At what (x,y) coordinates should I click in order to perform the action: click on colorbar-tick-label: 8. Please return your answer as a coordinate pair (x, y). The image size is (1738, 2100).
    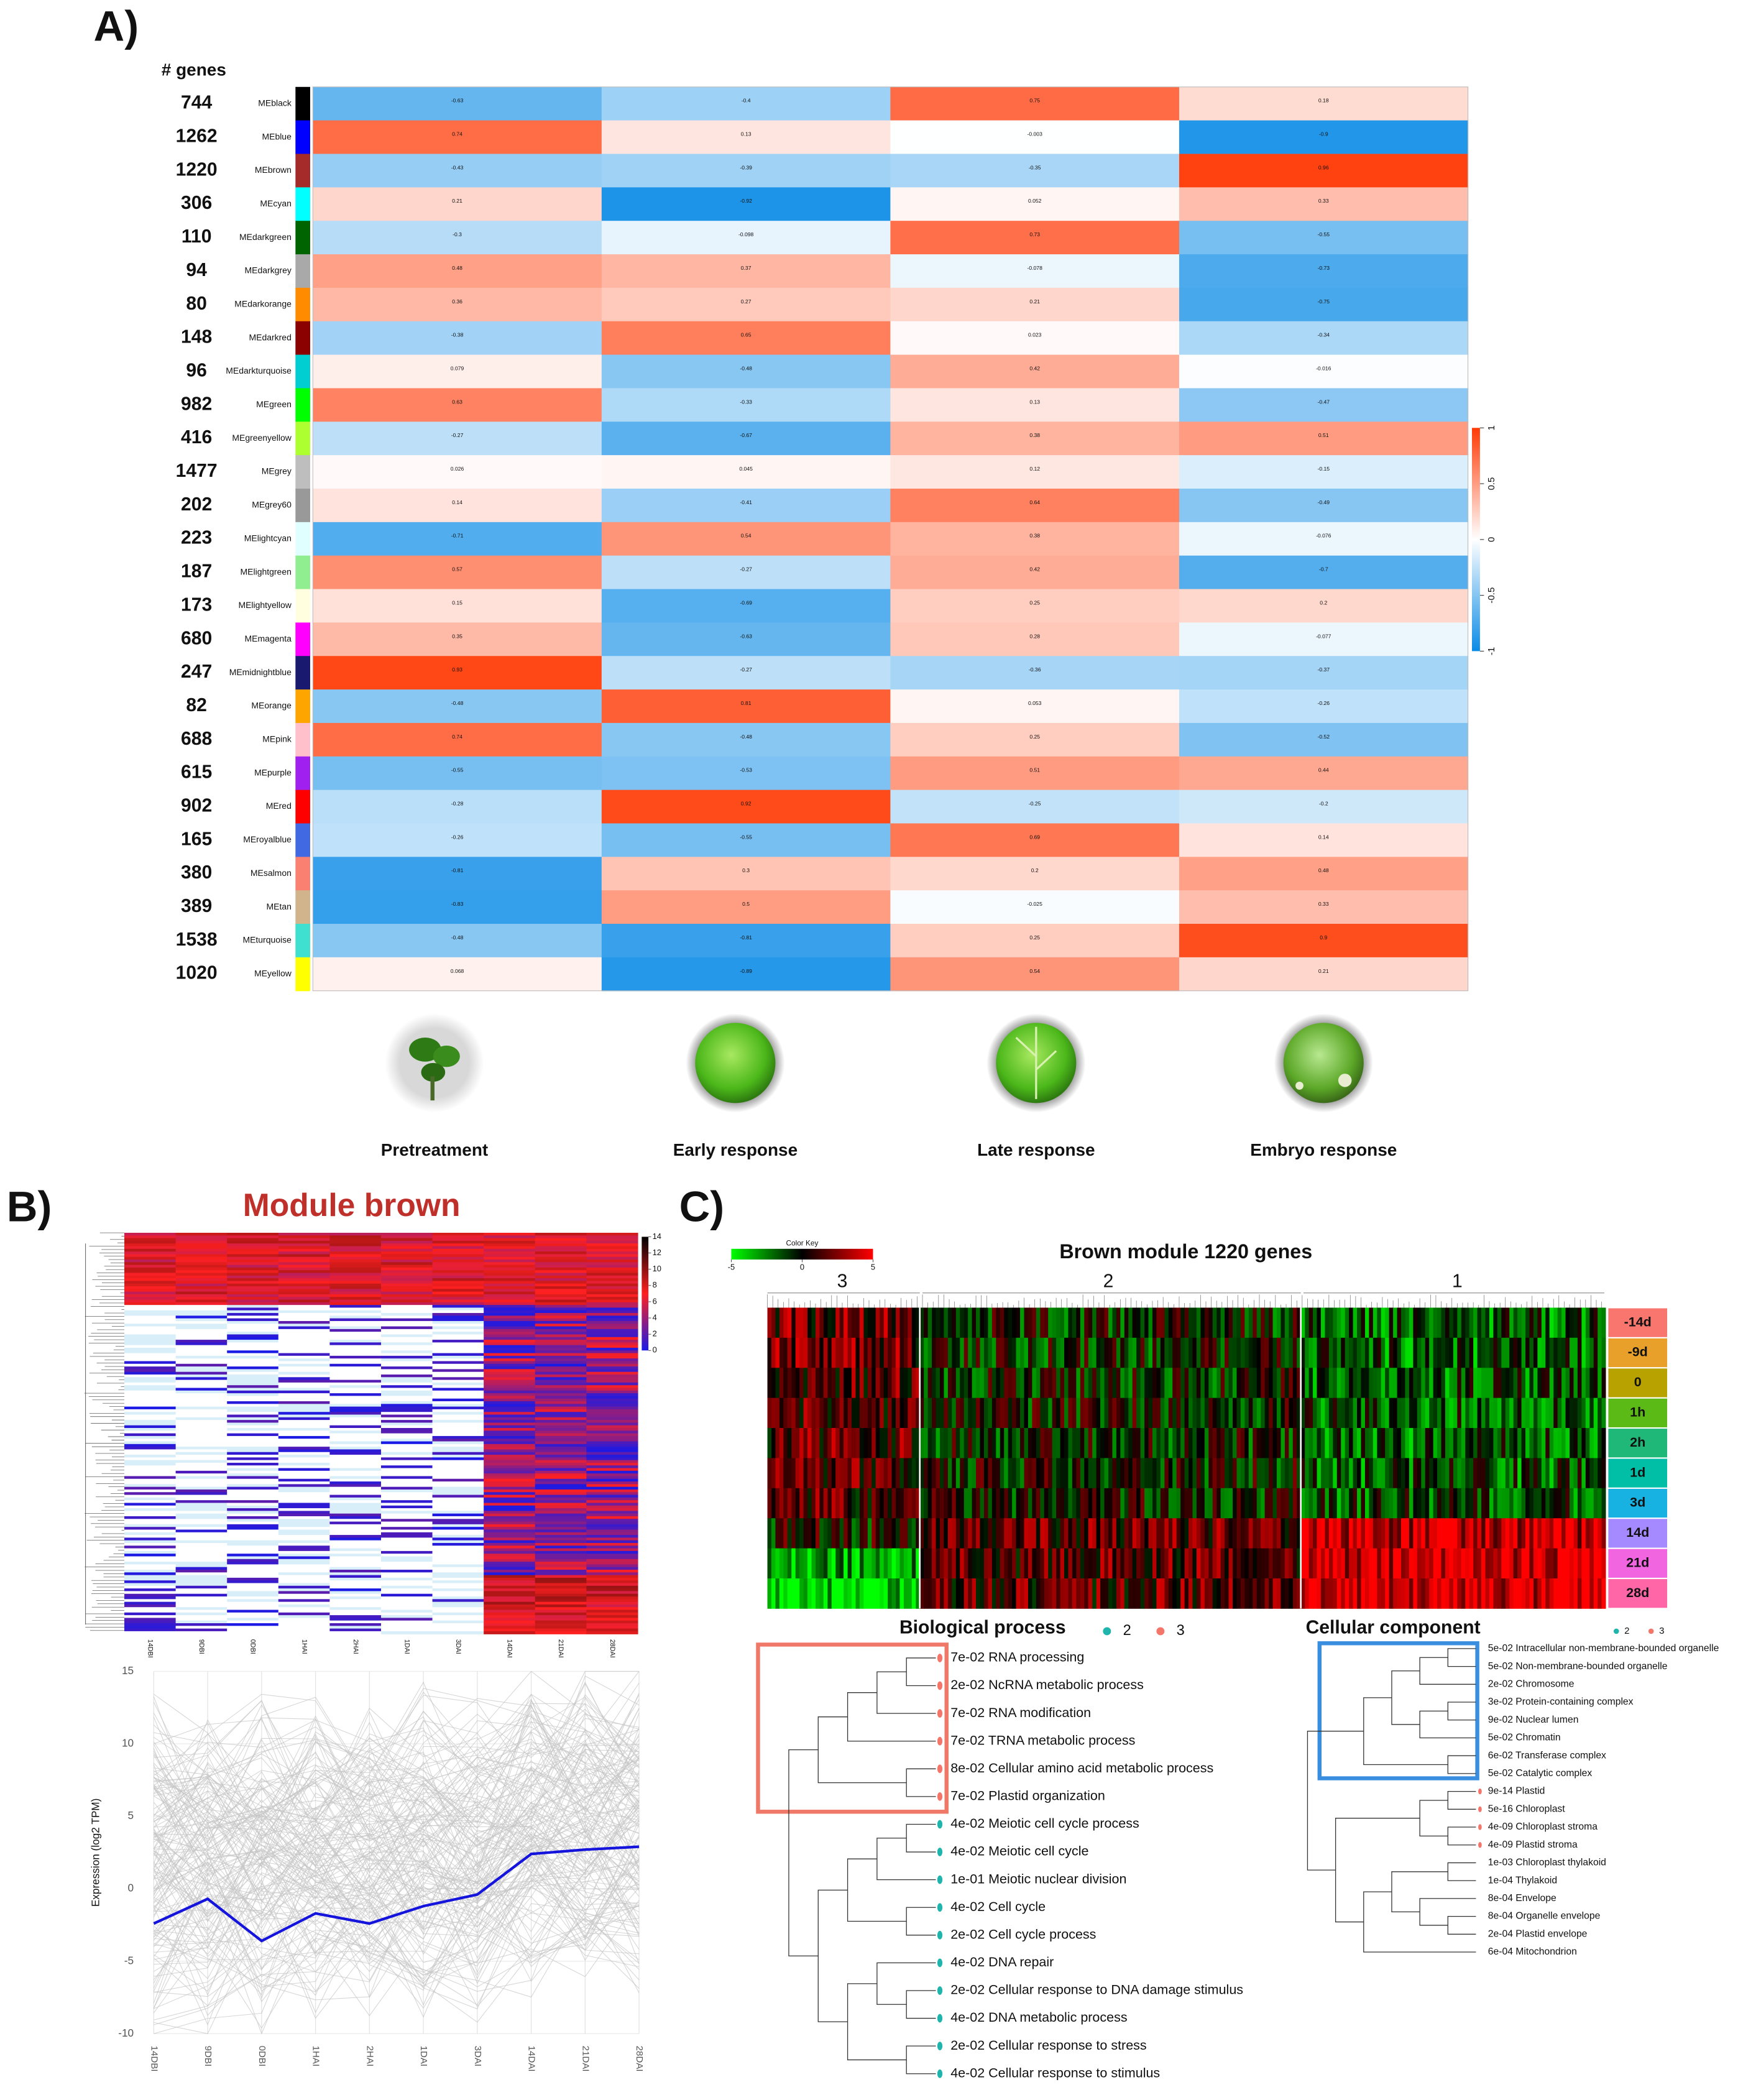
    Looking at the image, I should click on (655, 1284).